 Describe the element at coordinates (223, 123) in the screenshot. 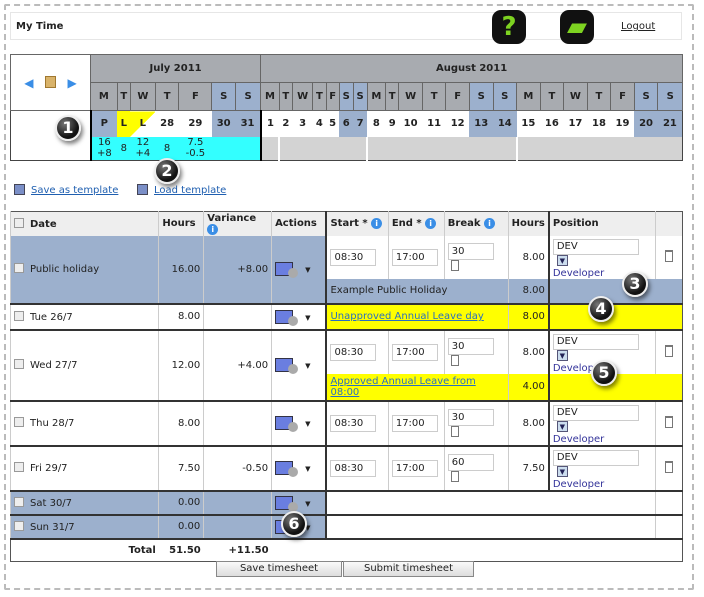

I see `calendar-day-july: 30` at that location.